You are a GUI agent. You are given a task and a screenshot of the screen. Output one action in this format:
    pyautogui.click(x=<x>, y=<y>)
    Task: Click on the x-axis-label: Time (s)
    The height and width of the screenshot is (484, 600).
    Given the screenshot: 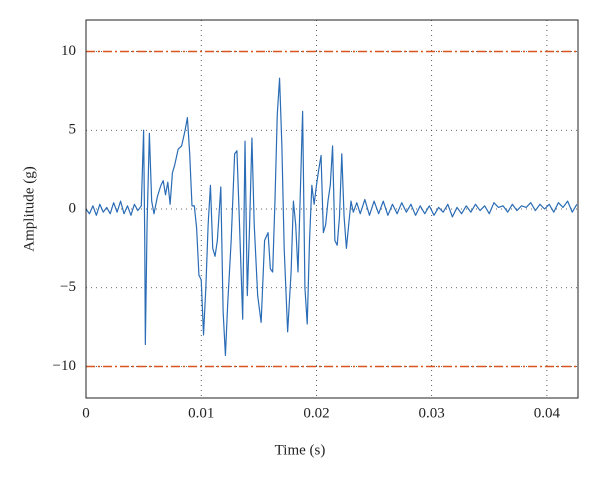 What is the action you would take?
    pyautogui.click(x=300, y=450)
    